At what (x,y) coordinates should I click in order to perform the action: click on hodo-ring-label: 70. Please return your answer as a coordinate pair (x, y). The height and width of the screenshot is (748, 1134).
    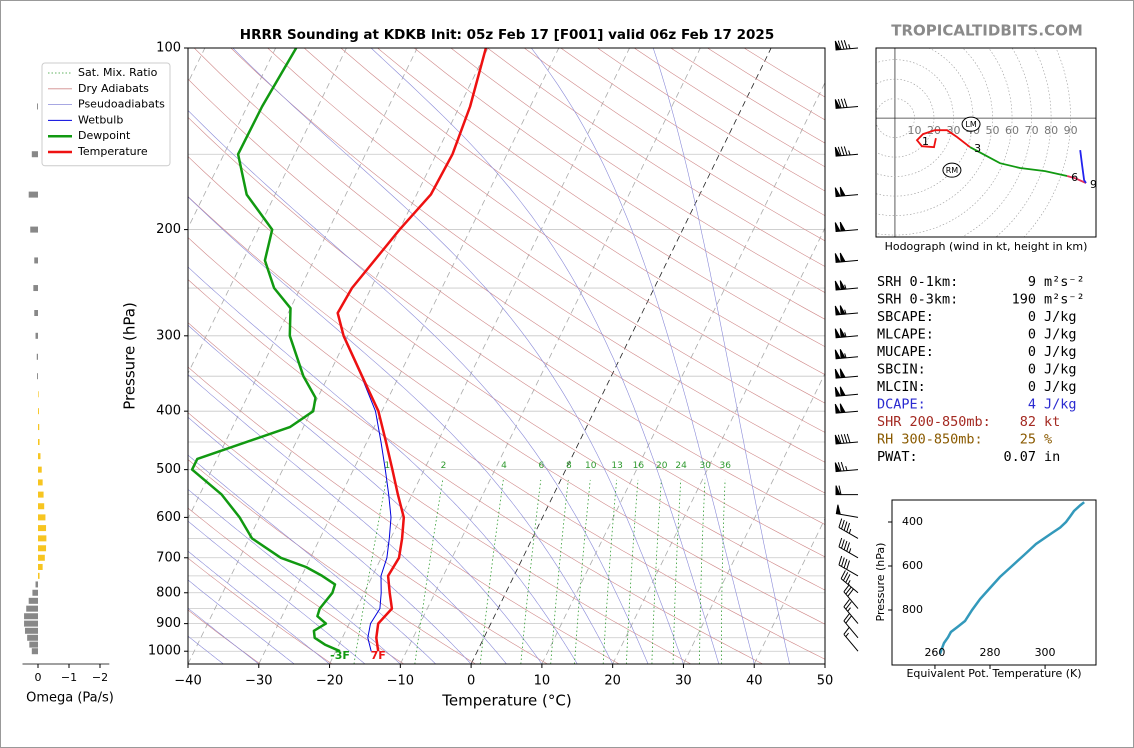
    Looking at the image, I should click on (1032, 130).